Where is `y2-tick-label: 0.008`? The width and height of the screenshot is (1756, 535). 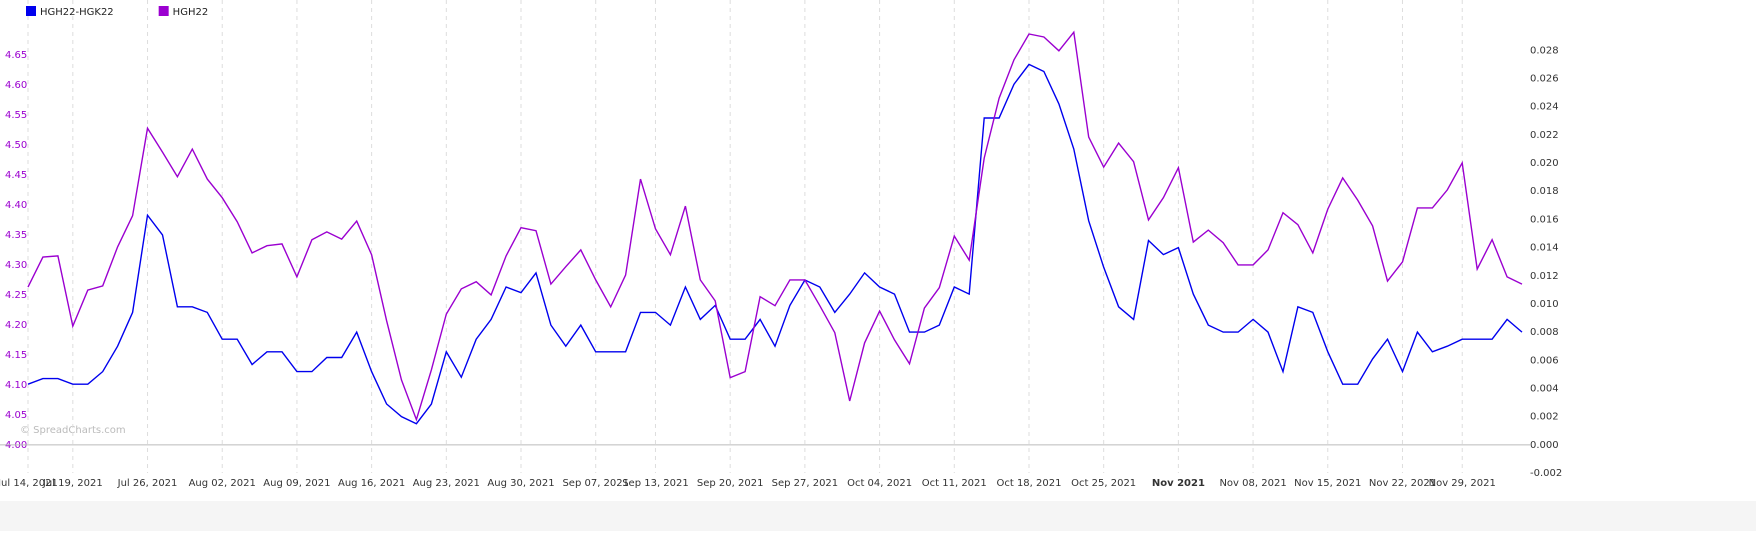 y2-tick-label: 0.008 is located at coordinates (1544, 332).